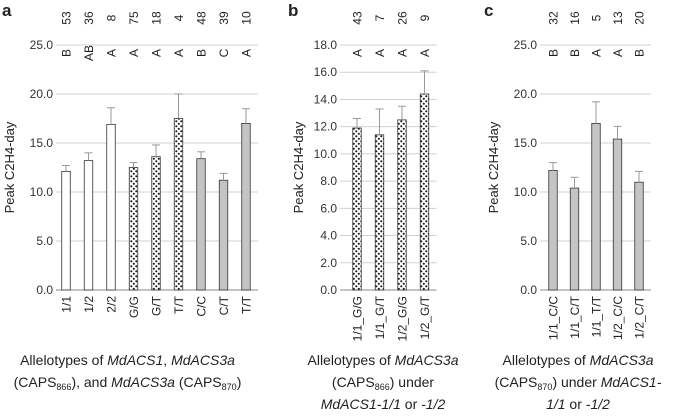 This screenshot has height=417, width=685. Describe the element at coordinates (157, 305) in the screenshot. I see `x-tick-label: G/T` at that location.